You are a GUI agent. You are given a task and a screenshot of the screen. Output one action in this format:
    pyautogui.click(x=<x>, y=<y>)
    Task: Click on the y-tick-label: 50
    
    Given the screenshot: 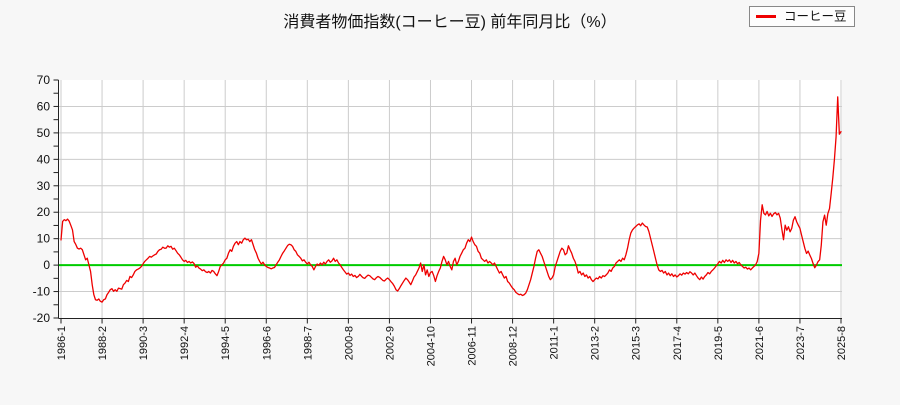 What is the action you would take?
    pyautogui.click(x=44, y=133)
    